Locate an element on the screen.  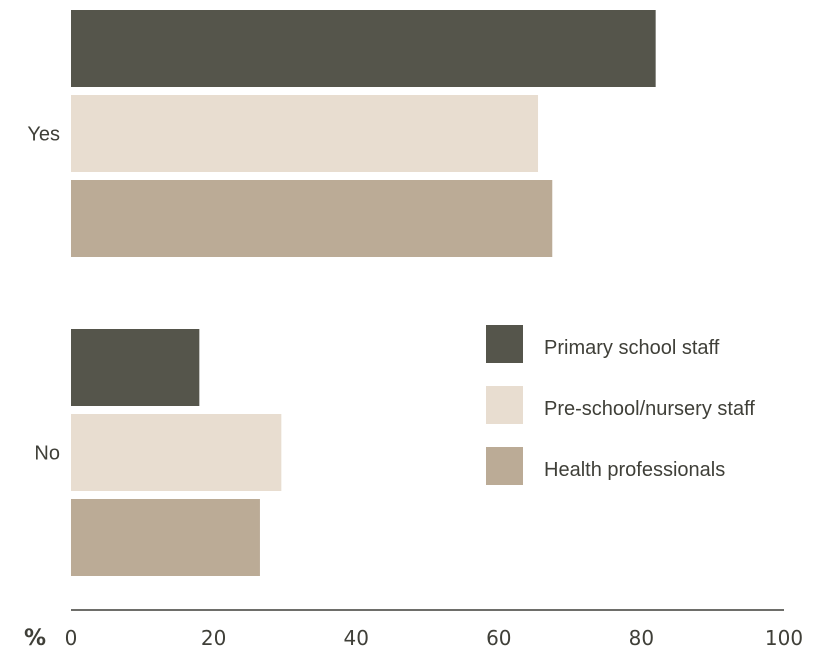
category-label-no: No is located at coordinates (47, 454).